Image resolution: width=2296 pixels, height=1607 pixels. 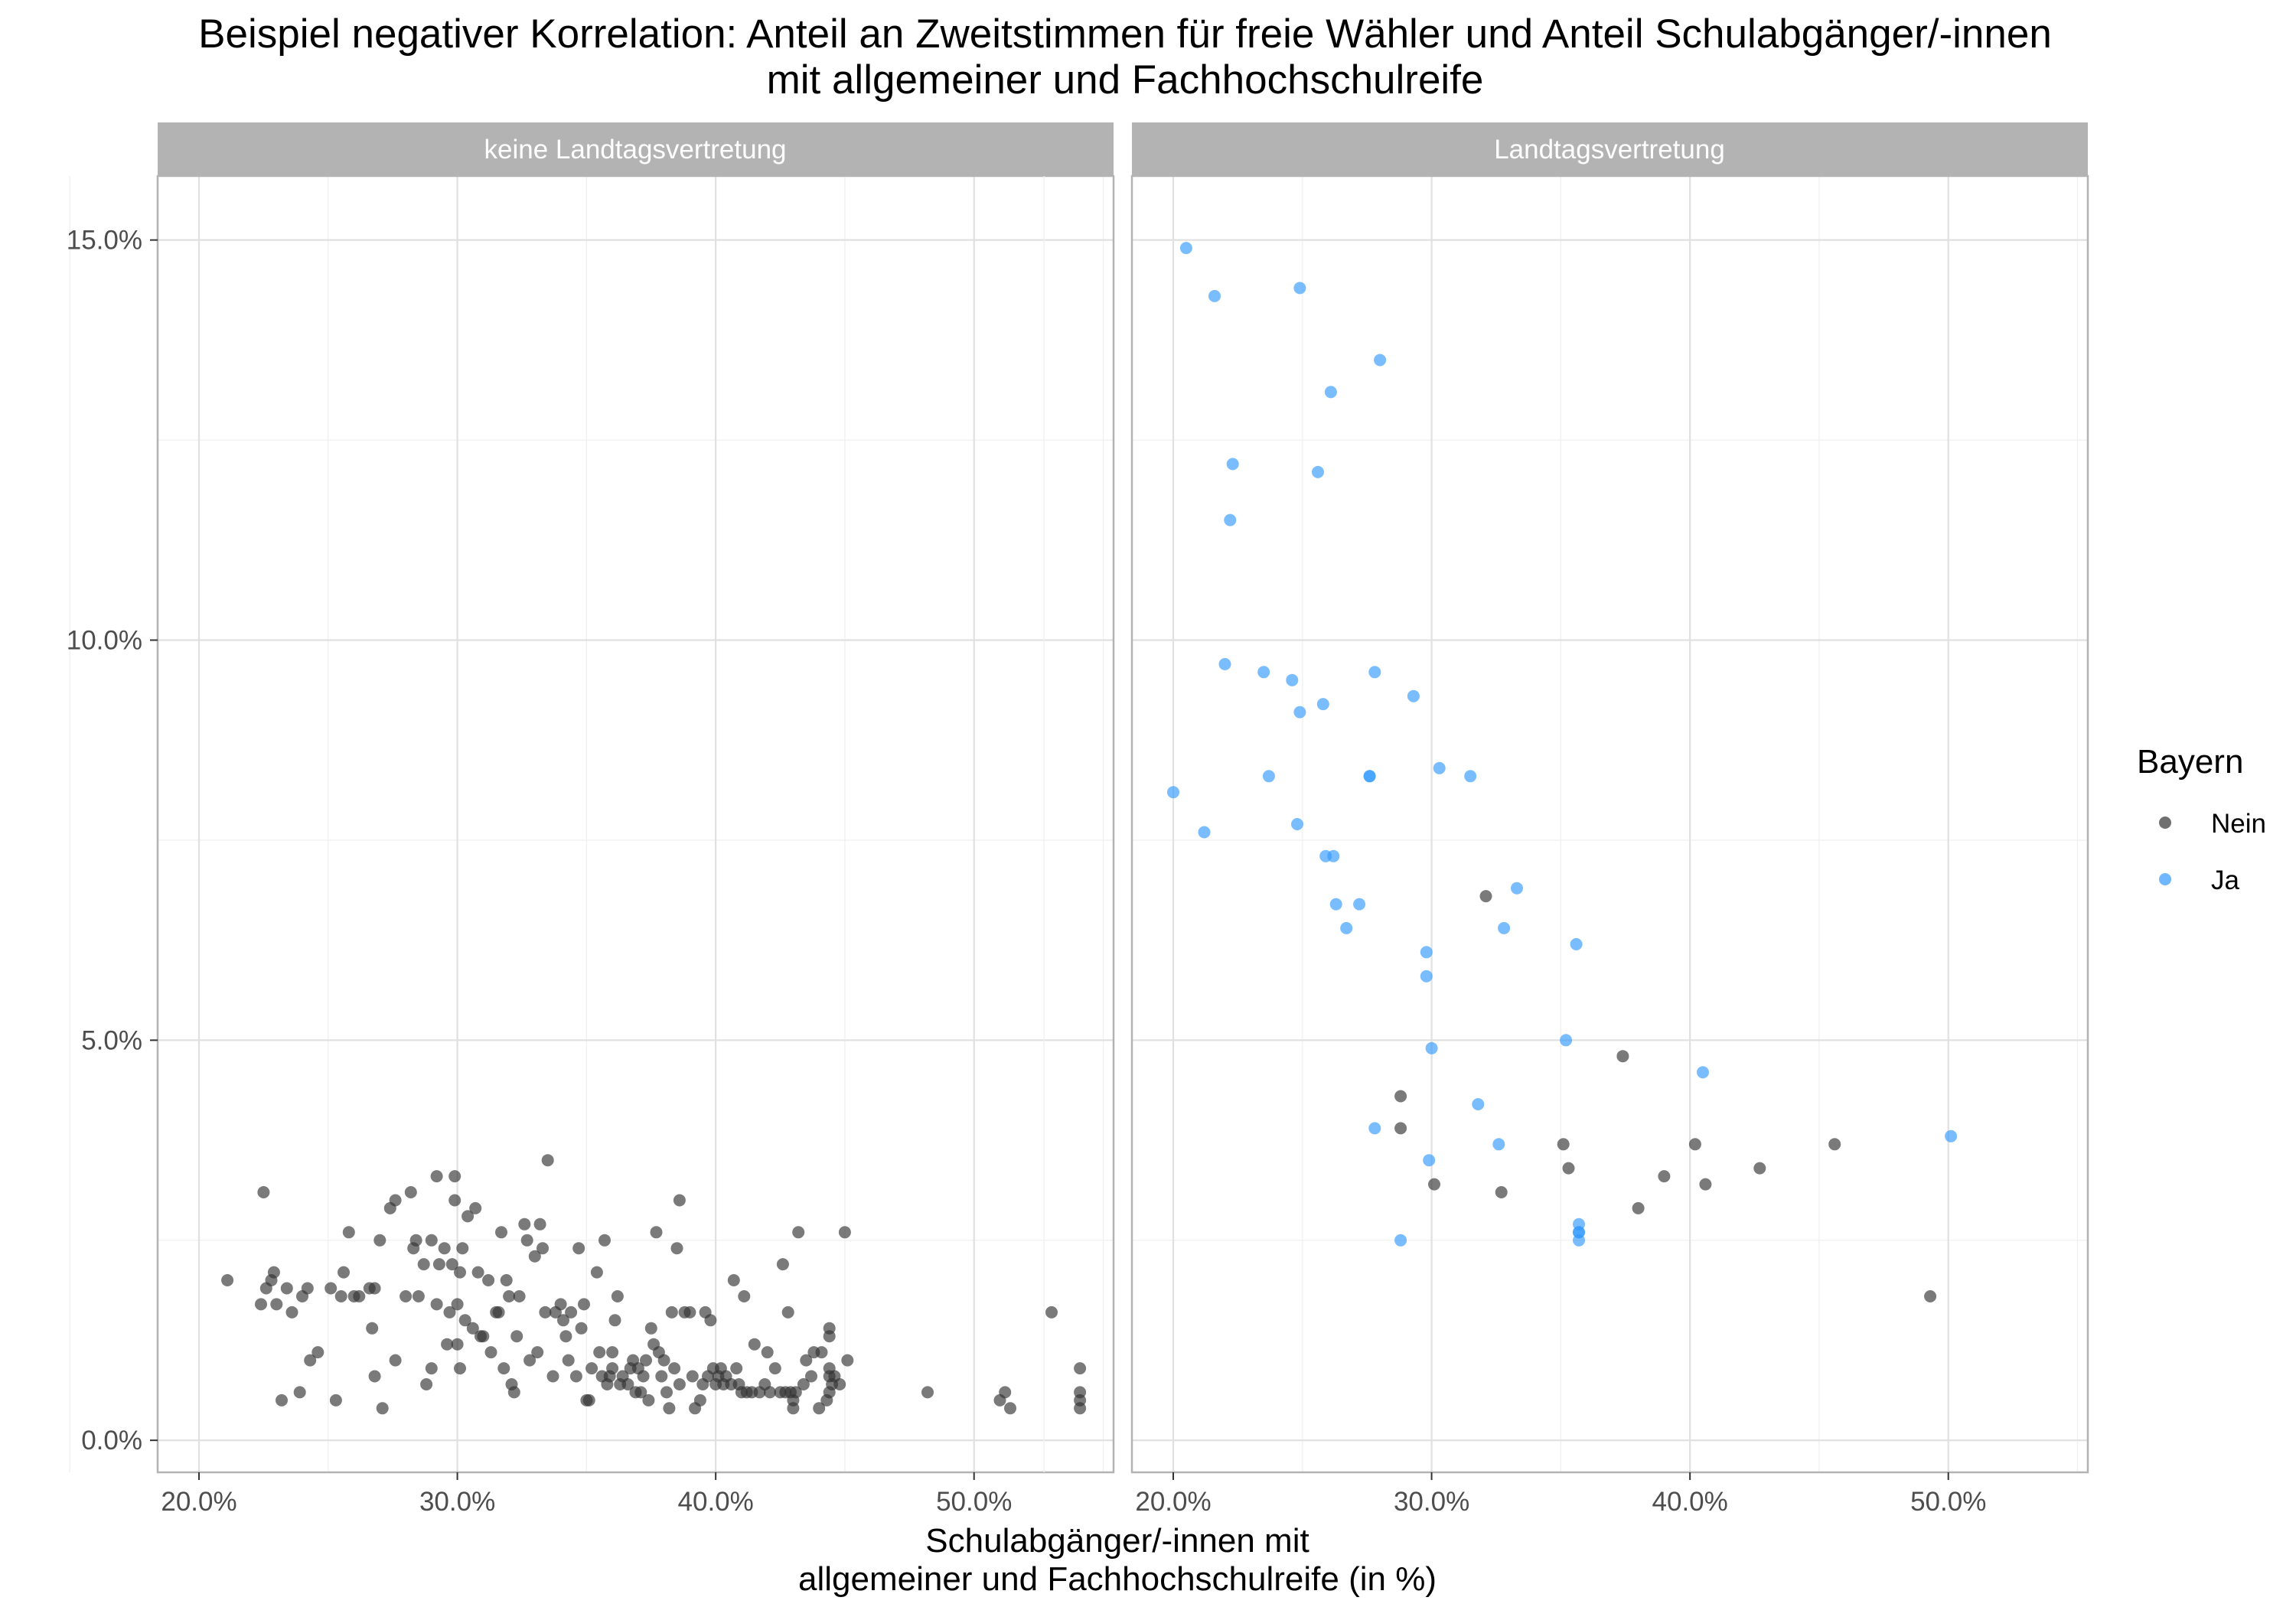 What do you see at coordinates (1610, 149) in the screenshot?
I see `facet-strip-right` at bounding box center [1610, 149].